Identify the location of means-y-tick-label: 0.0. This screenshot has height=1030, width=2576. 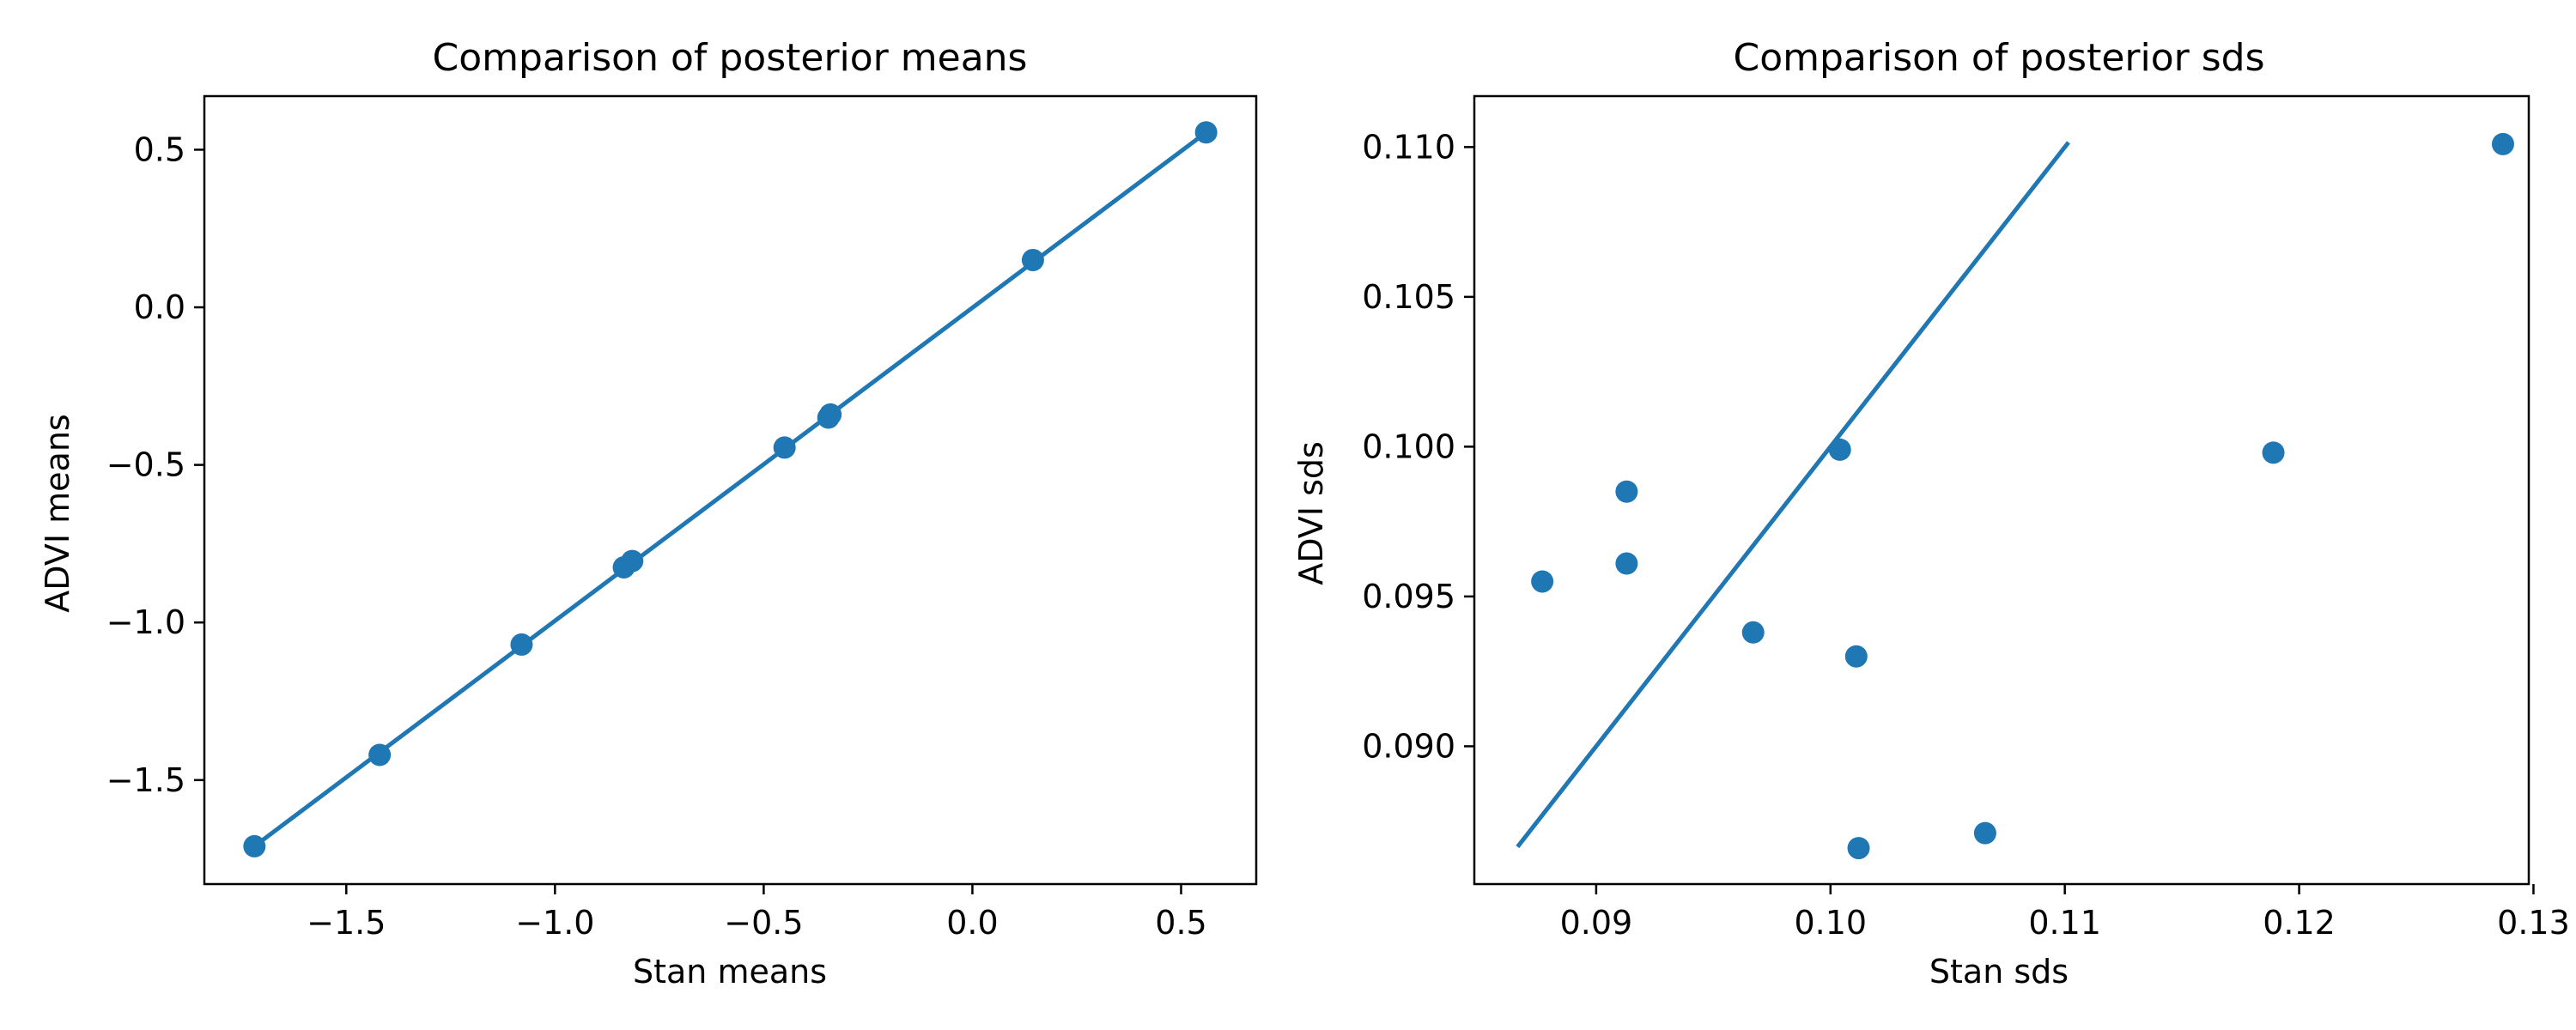
(159, 307).